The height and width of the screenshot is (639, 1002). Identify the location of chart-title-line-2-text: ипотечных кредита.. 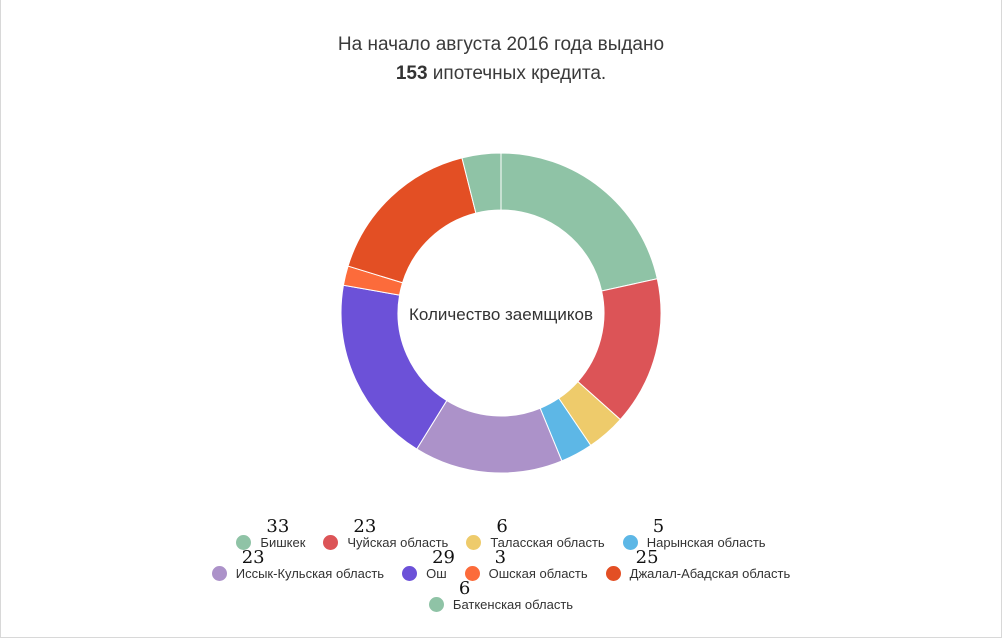
(517, 73).